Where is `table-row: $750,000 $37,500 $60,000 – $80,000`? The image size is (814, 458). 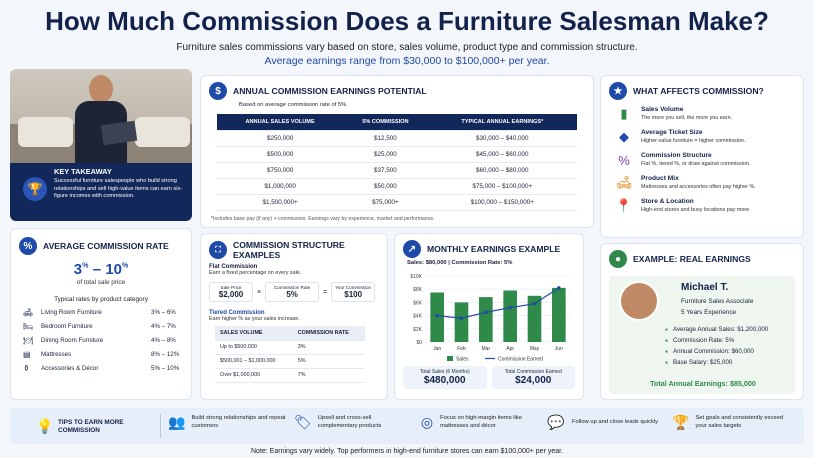
table-row: $750,000 $37,500 $60,000 – $80,000 is located at coordinates (397, 170).